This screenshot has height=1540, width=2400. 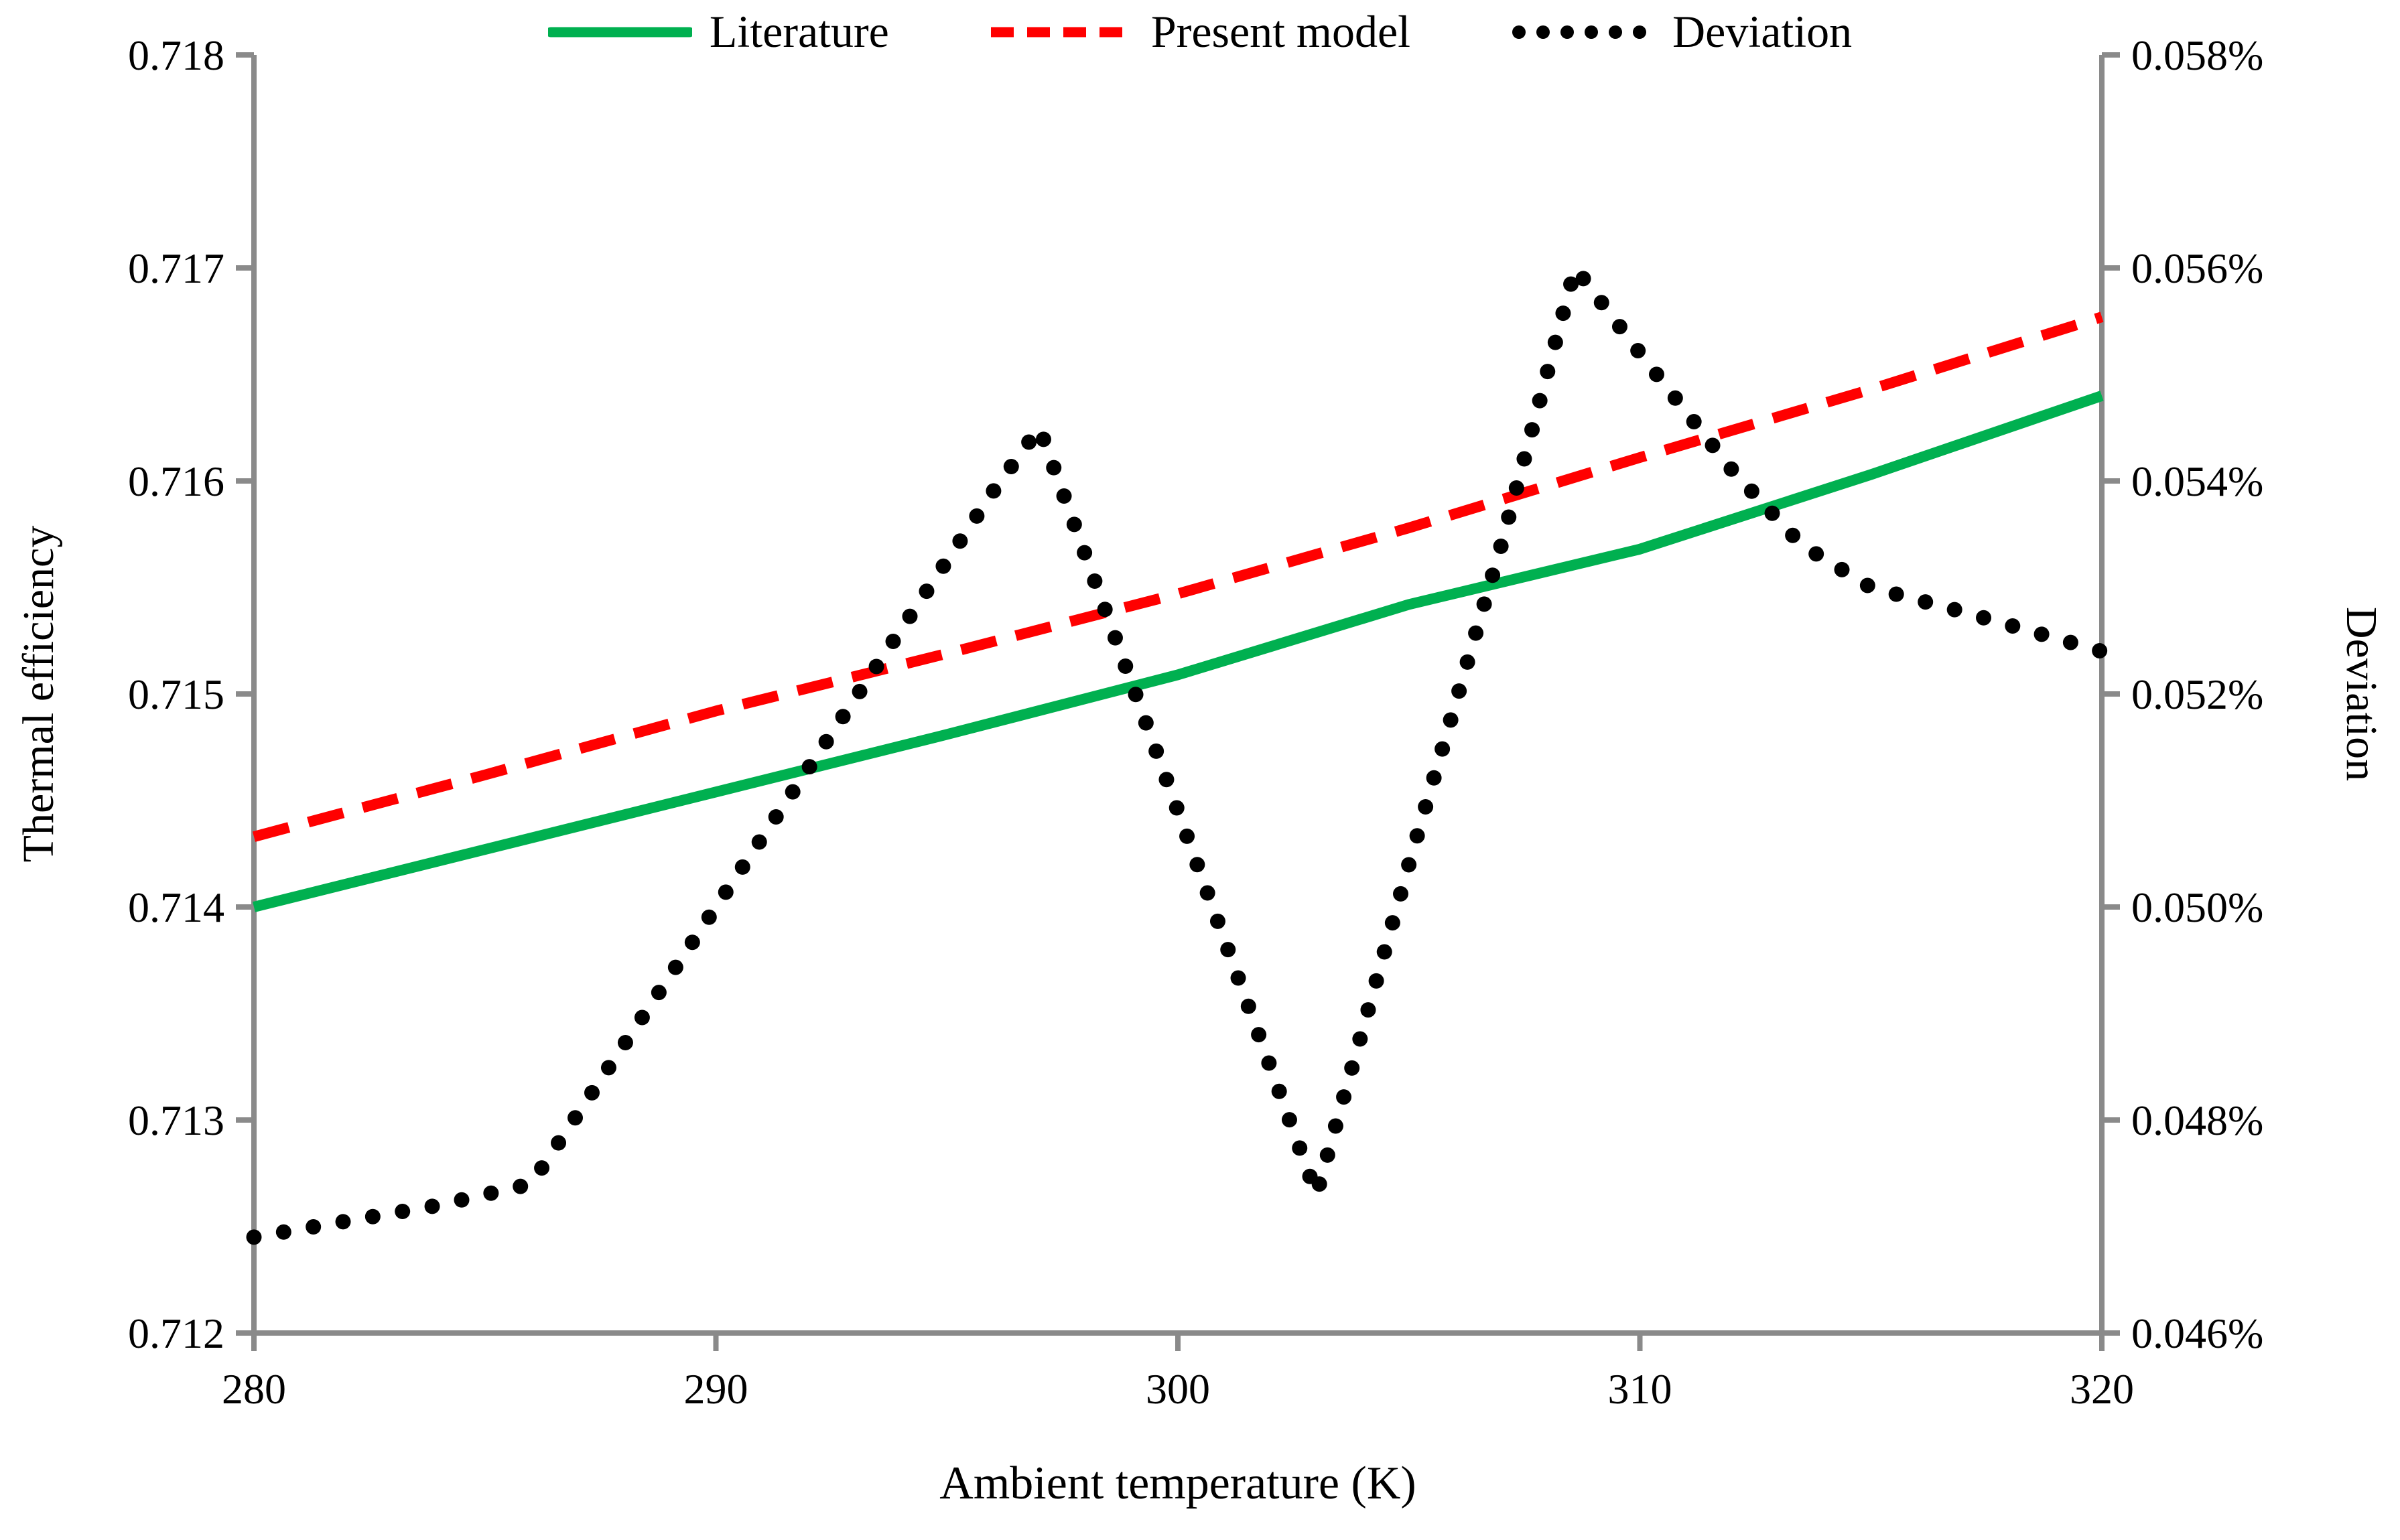 I want to click on y-left-tick-label: 0.718, so click(x=176, y=55).